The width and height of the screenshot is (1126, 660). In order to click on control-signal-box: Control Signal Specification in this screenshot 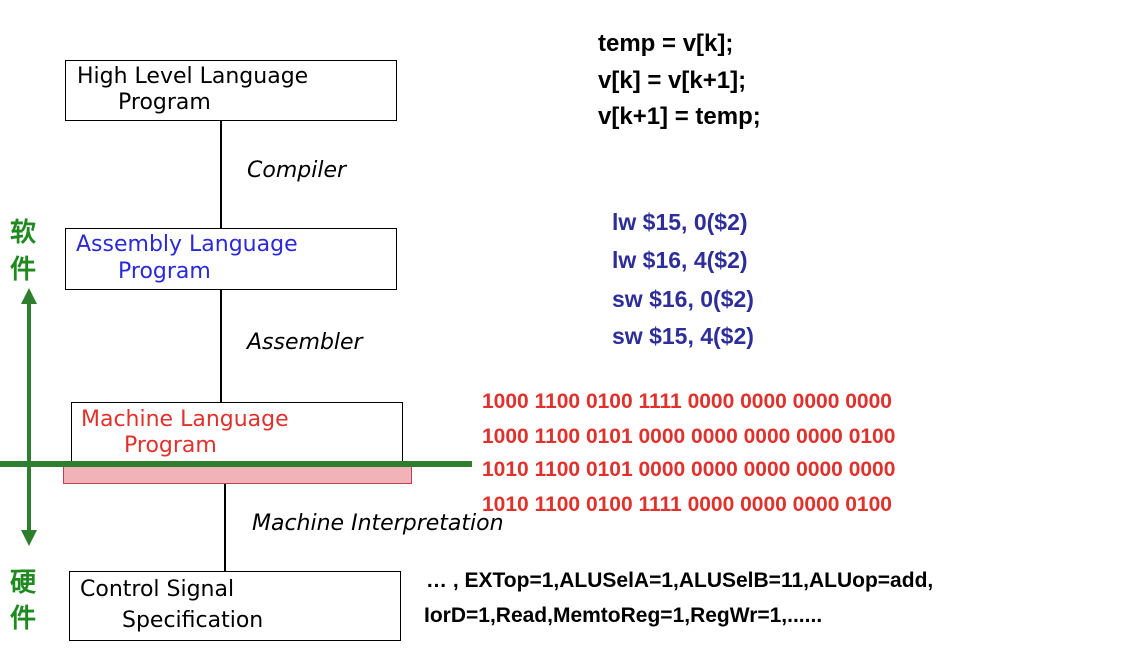, I will do `click(235, 606)`.